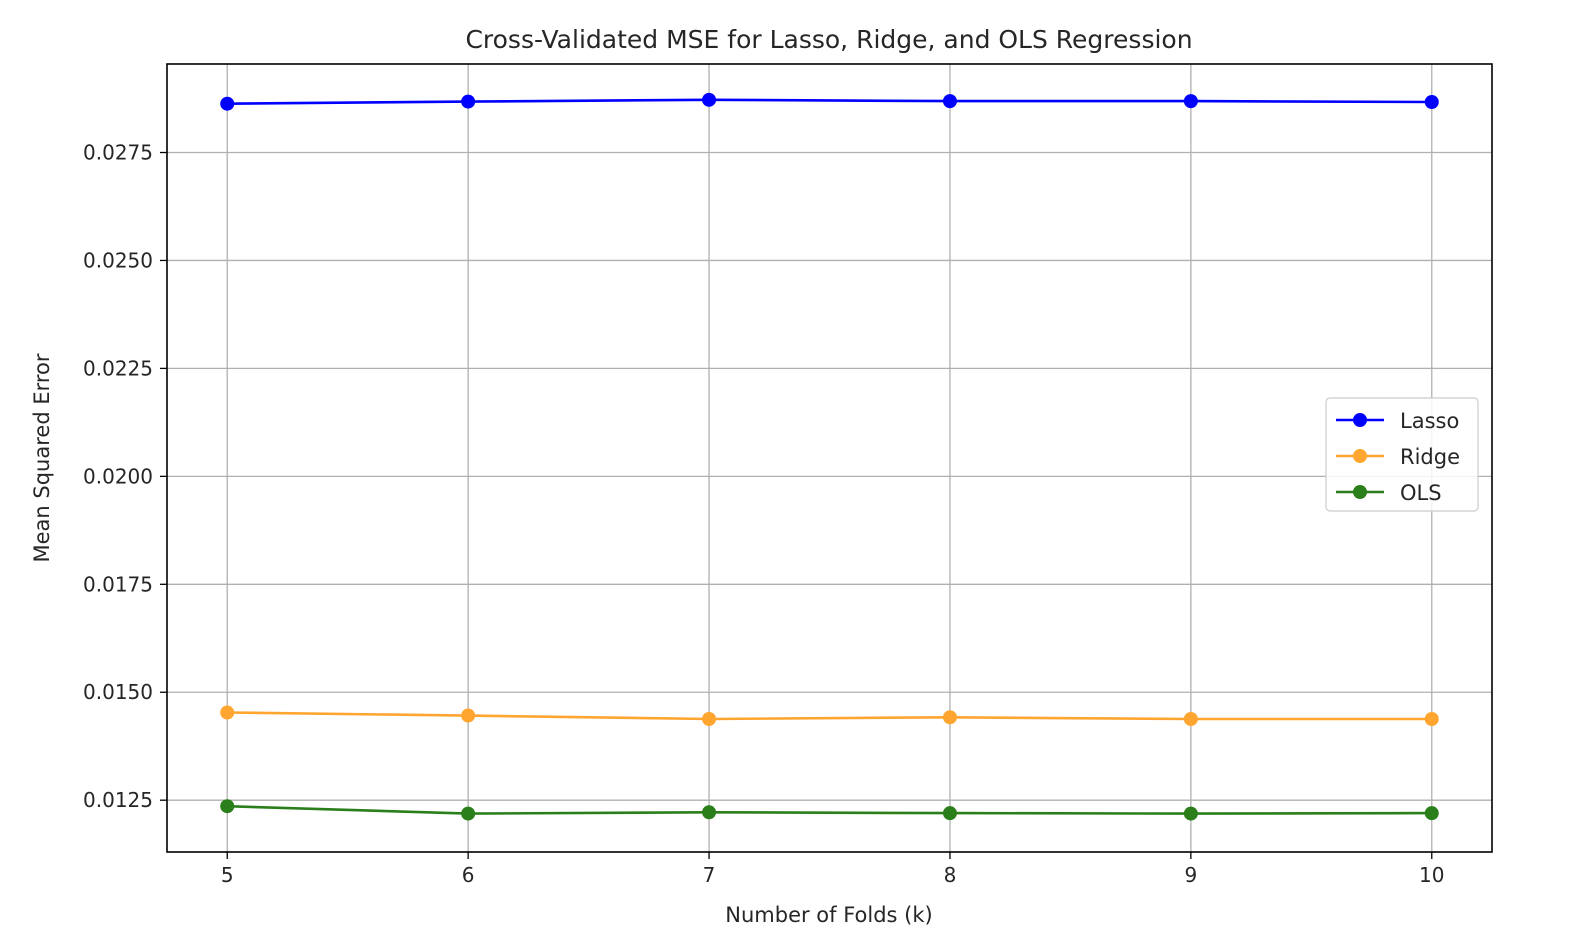 This screenshot has height=942, width=1586. What do you see at coordinates (227, 875) in the screenshot?
I see `x-tick-label: 5` at bounding box center [227, 875].